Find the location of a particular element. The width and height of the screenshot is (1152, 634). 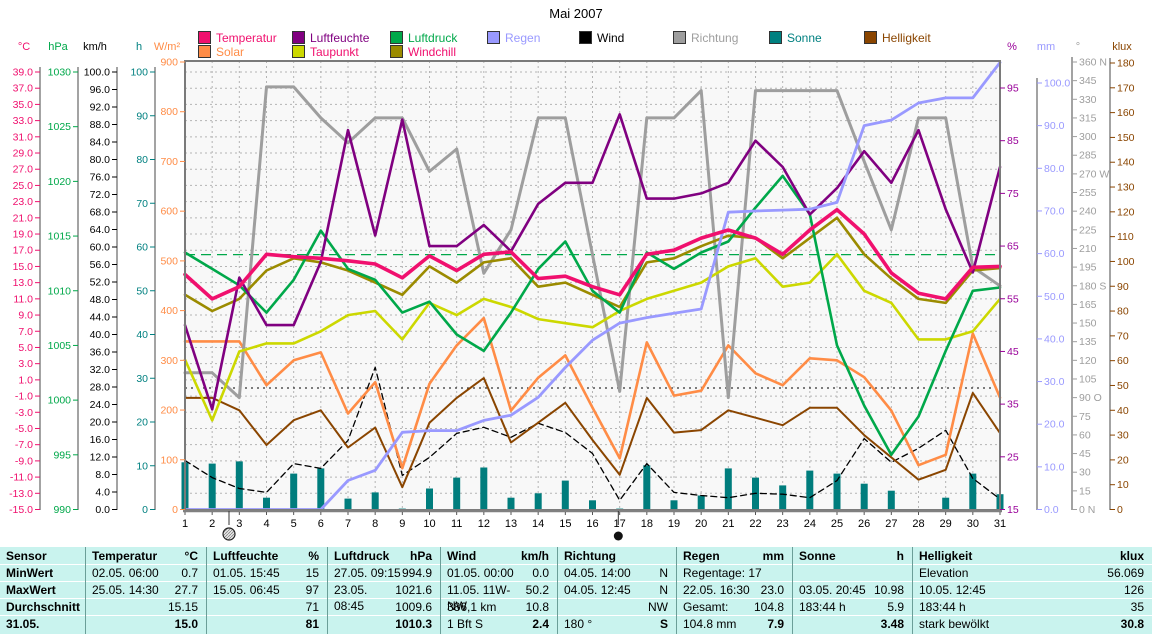

svg-text: 37.0 is located at coordinates (23, 89).